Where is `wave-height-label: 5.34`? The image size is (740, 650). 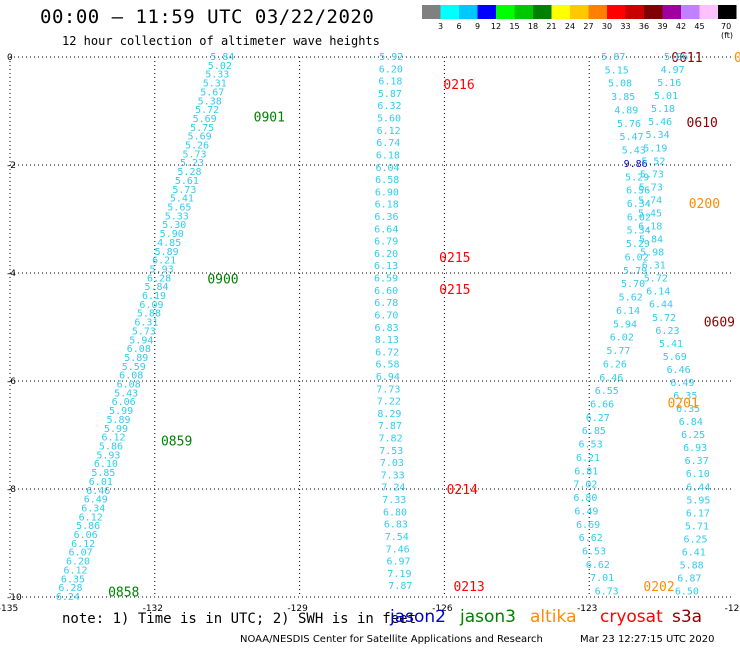
wave-height-label: 5.34 is located at coordinates (639, 231).